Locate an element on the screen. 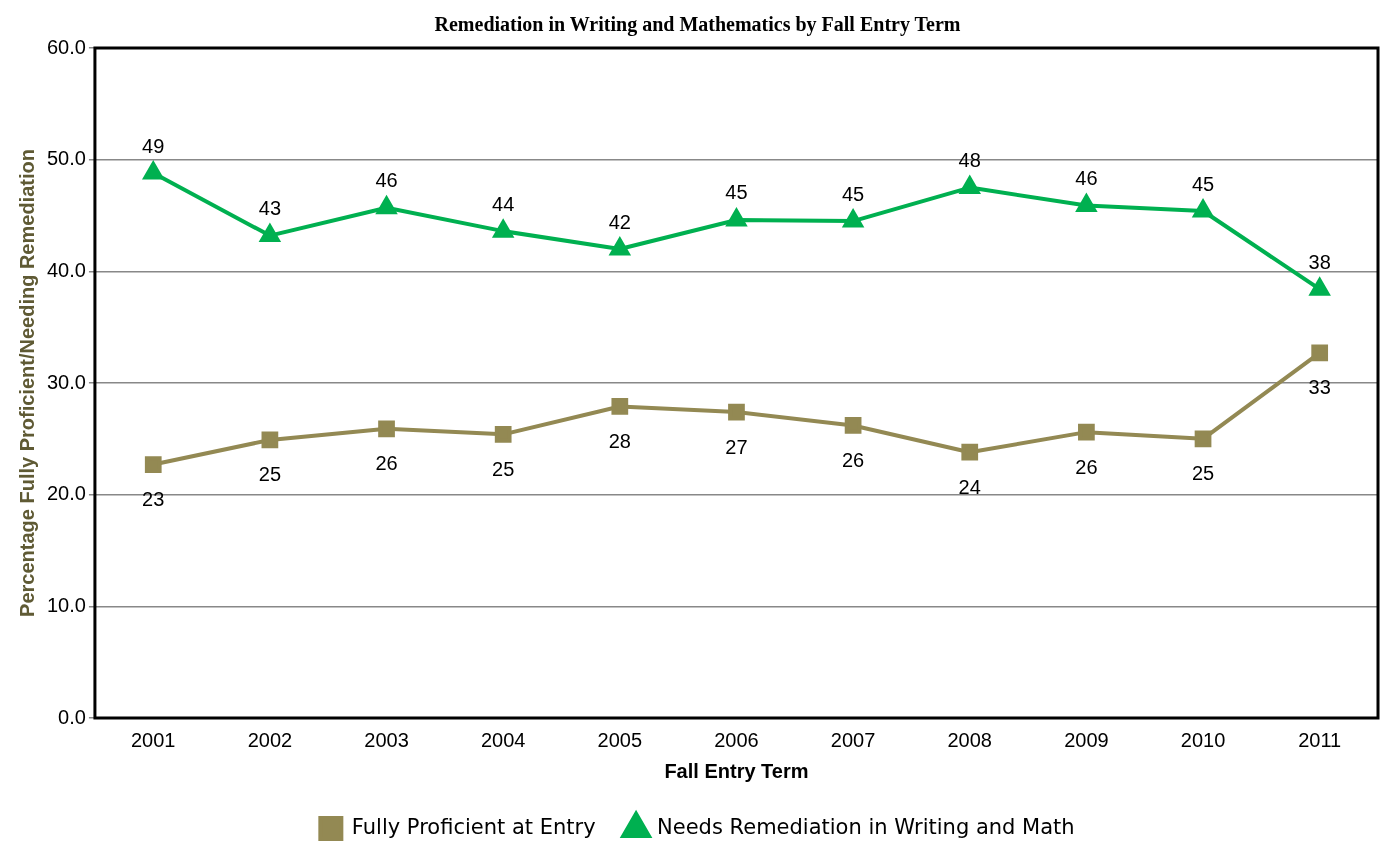  x-tick-label: 2005 is located at coordinates (620, 739).